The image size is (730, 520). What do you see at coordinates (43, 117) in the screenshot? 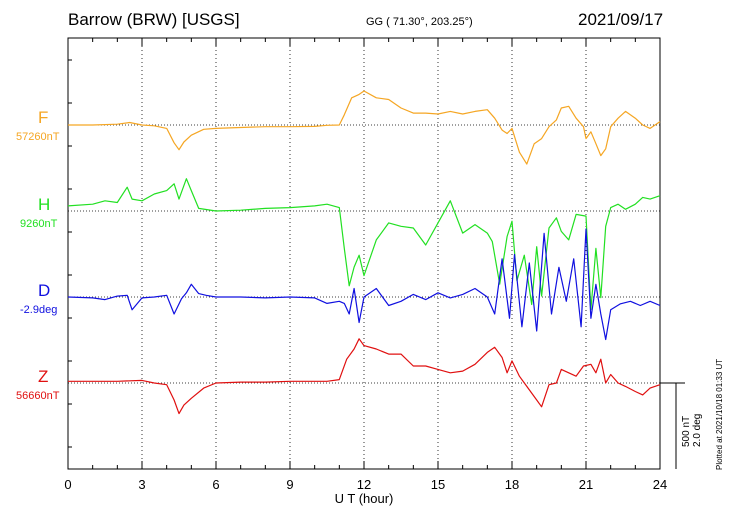
I see `series-label-f: F` at bounding box center [43, 117].